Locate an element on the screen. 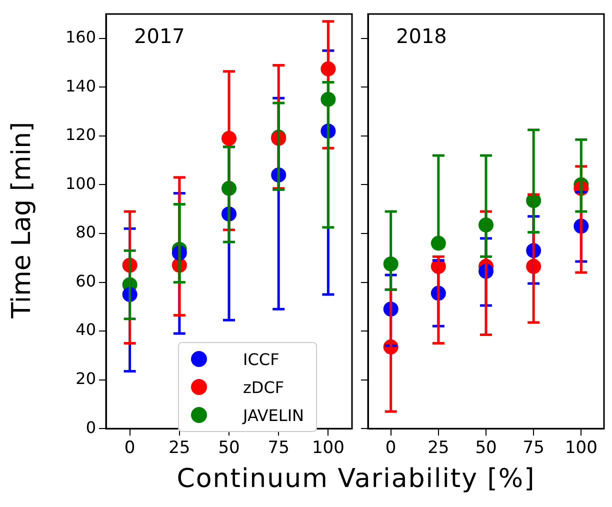  annotation: 2018 is located at coordinates (421, 36).